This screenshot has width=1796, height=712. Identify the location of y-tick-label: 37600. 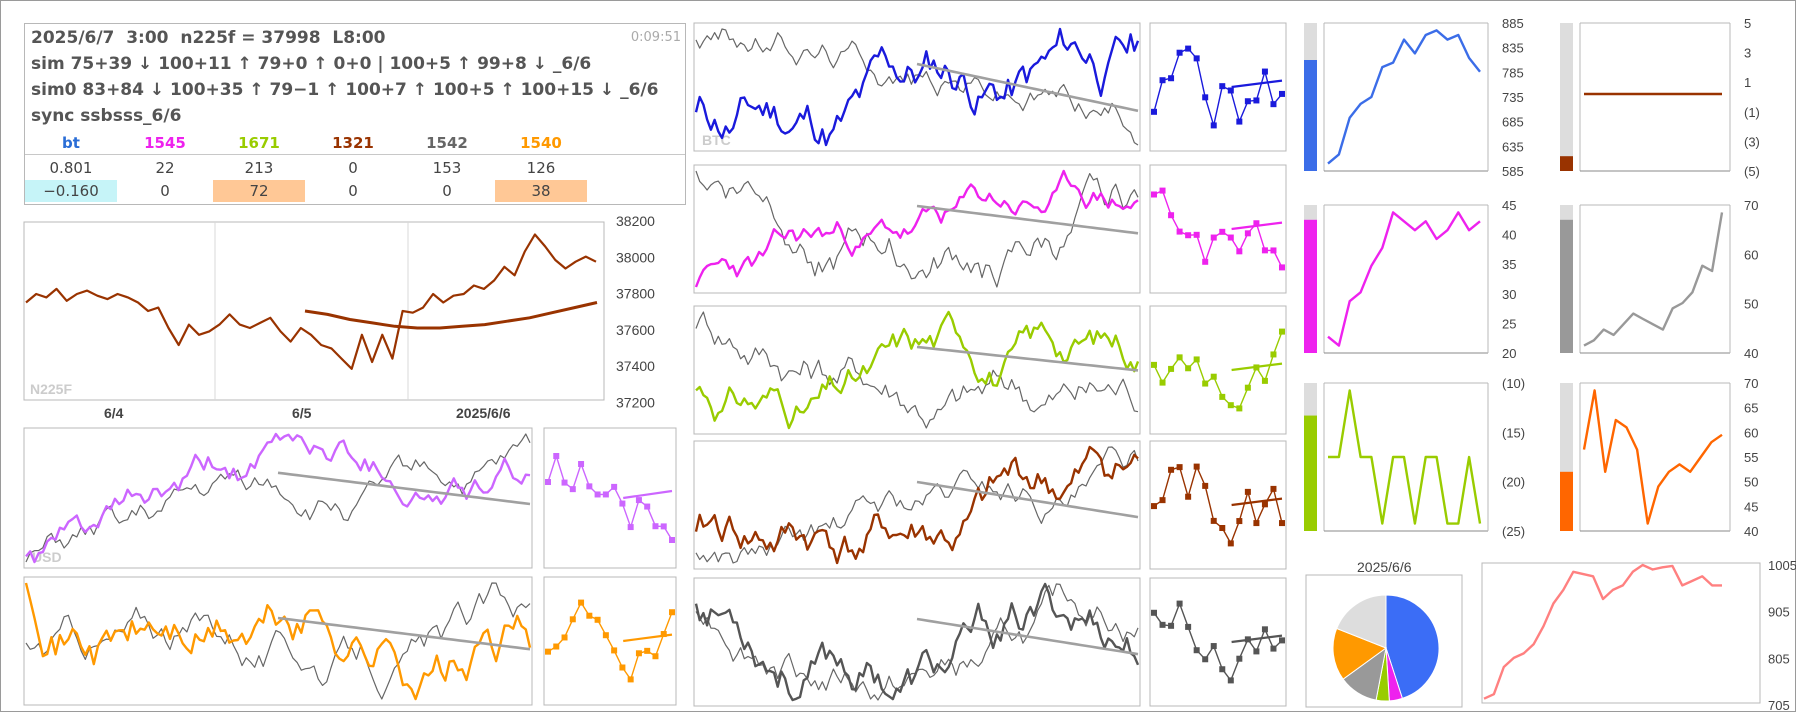
(635, 330).